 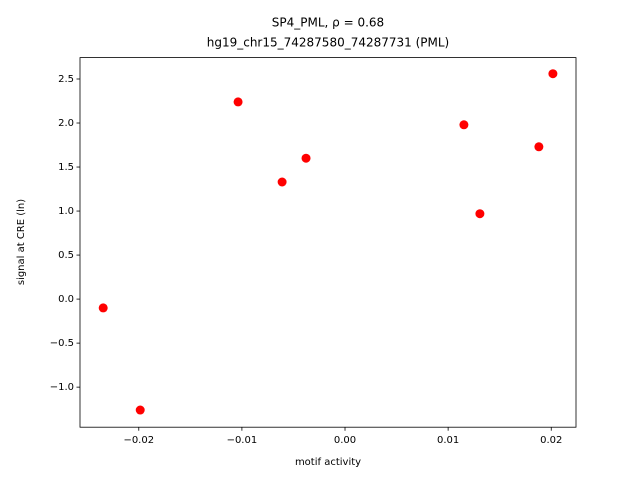 What do you see at coordinates (66, 255) in the screenshot?
I see `y-tick-label: 0.5` at bounding box center [66, 255].